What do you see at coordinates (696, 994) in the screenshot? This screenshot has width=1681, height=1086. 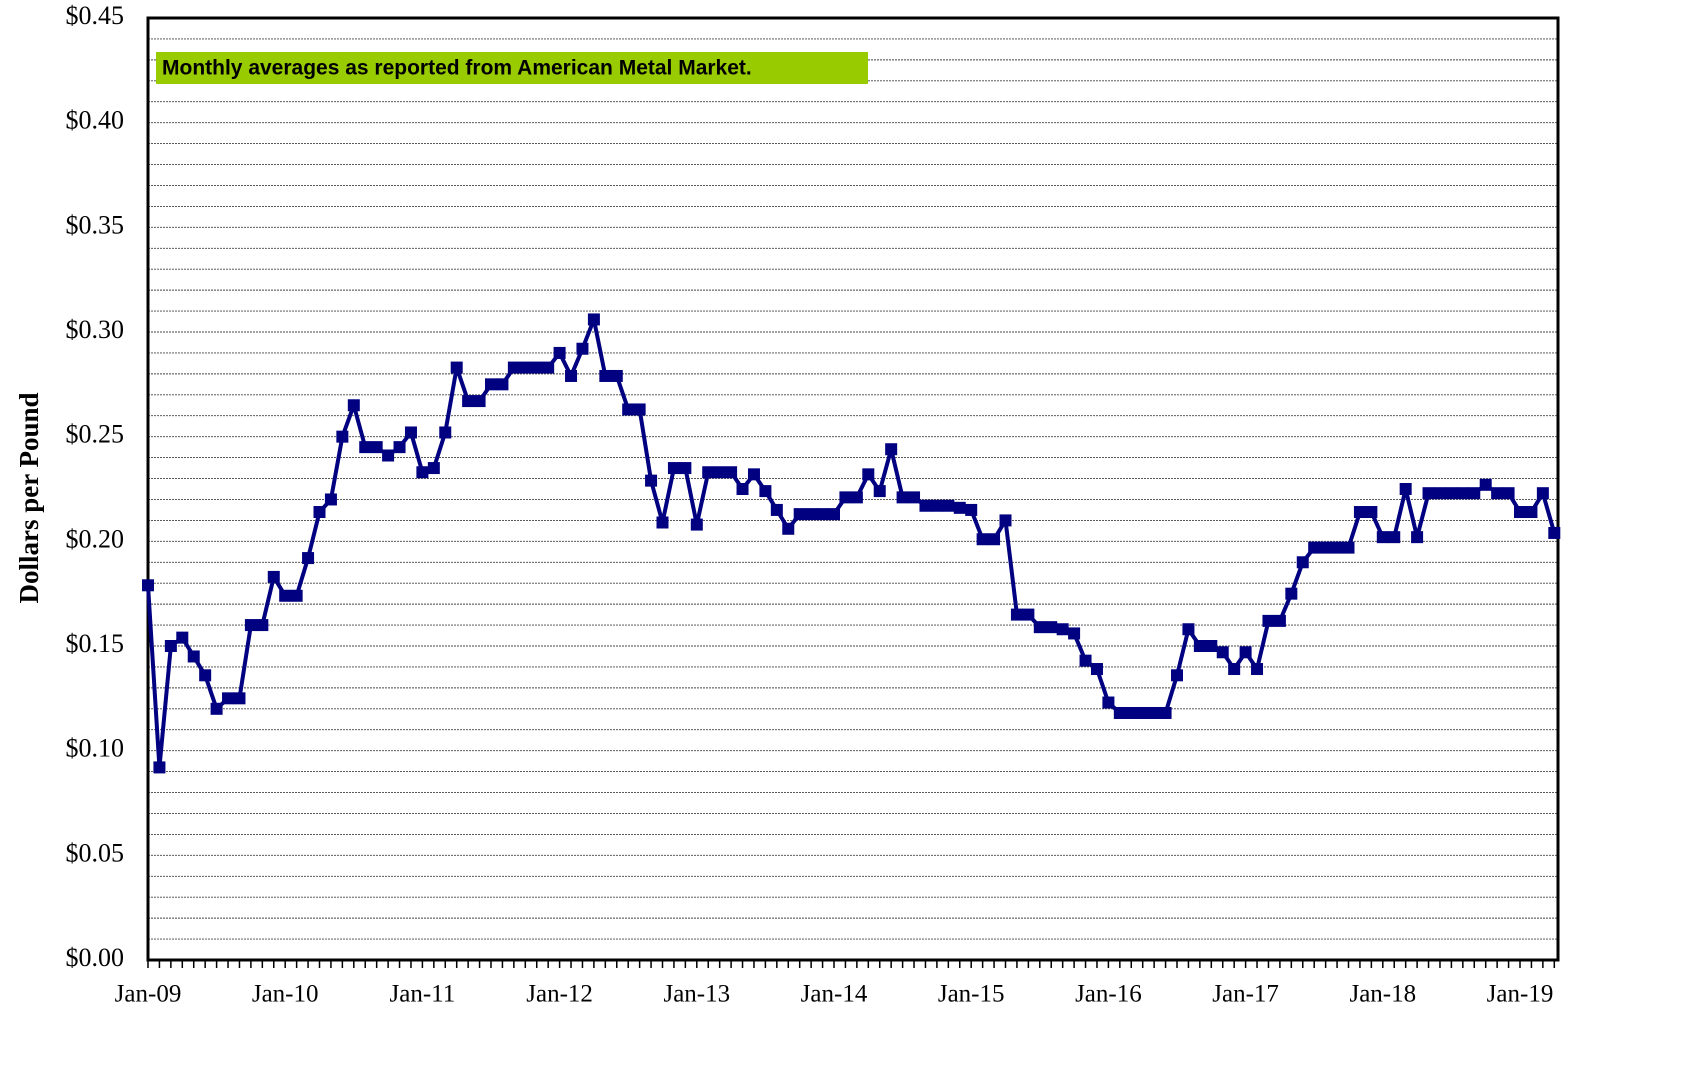 I see `x-tick-label: Jan-13` at bounding box center [696, 994].